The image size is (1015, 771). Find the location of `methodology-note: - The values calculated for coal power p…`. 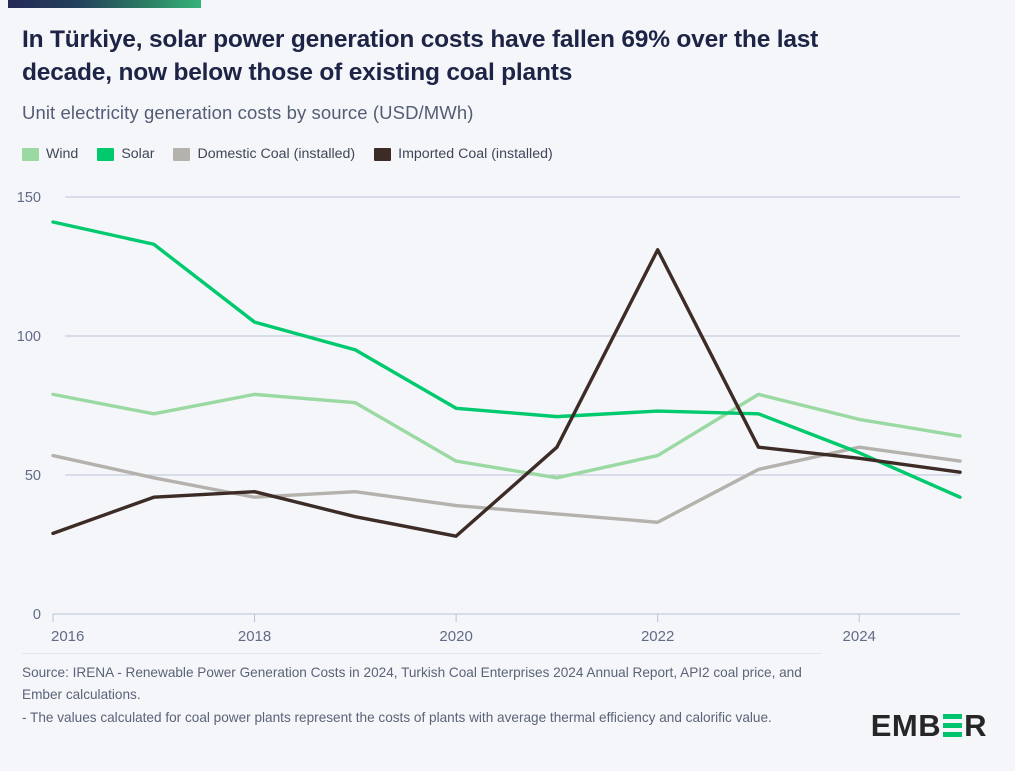

methodology-note: - The values calculated for coal power p… is located at coordinates (397, 718).